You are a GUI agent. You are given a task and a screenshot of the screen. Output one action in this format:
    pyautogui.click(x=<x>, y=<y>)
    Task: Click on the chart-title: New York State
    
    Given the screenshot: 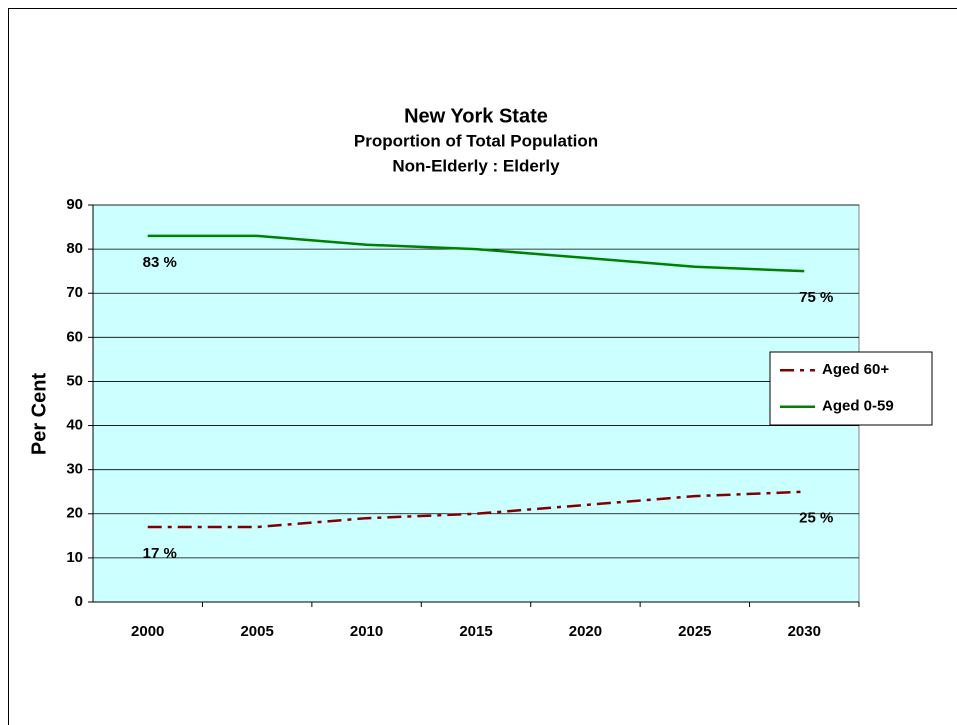 What is the action you would take?
    pyautogui.click(x=476, y=116)
    